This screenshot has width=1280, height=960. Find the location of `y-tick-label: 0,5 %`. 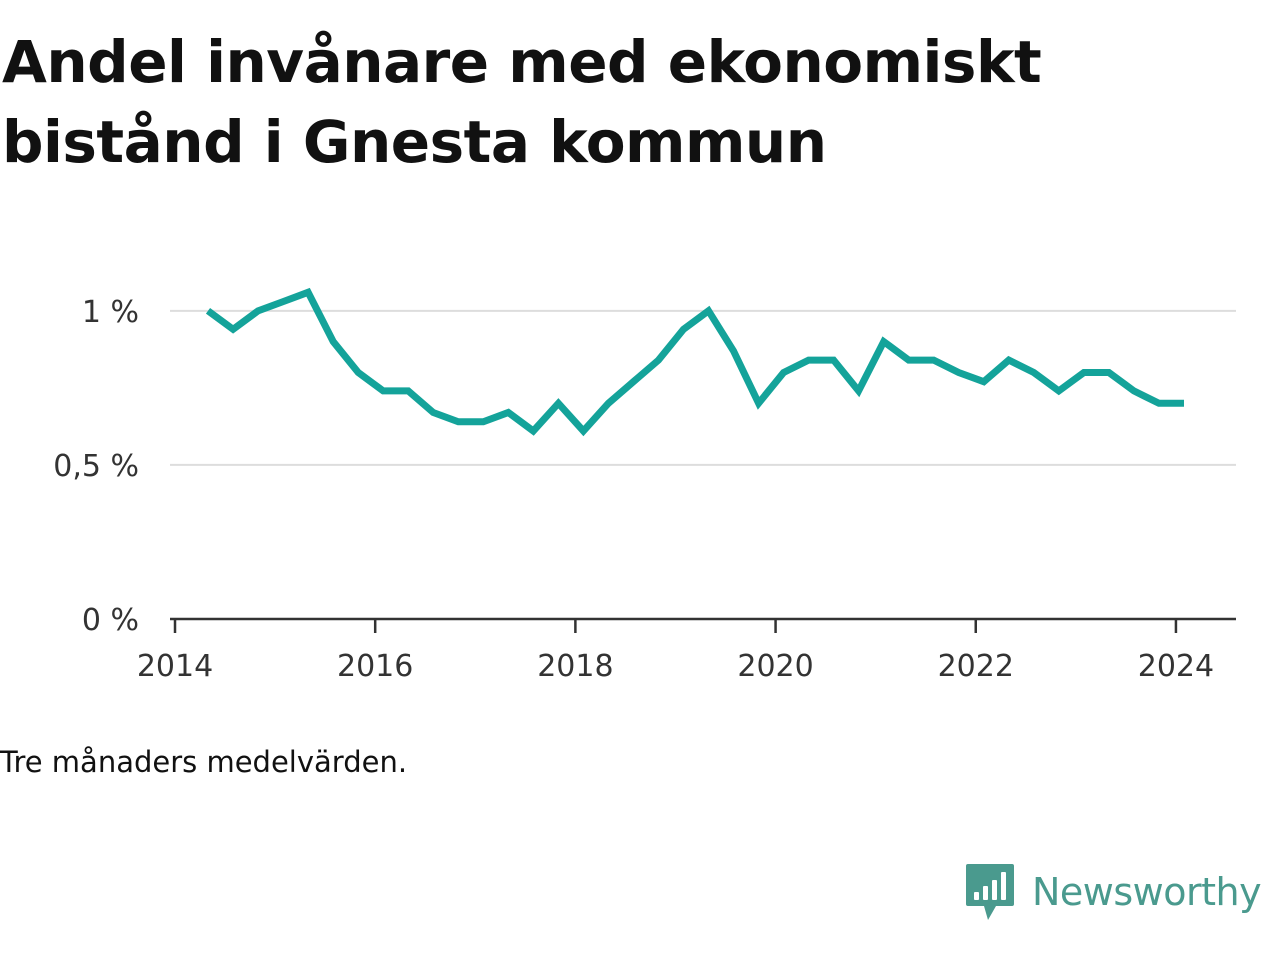

y-tick-label: 0,5 % is located at coordinates (96, 466).